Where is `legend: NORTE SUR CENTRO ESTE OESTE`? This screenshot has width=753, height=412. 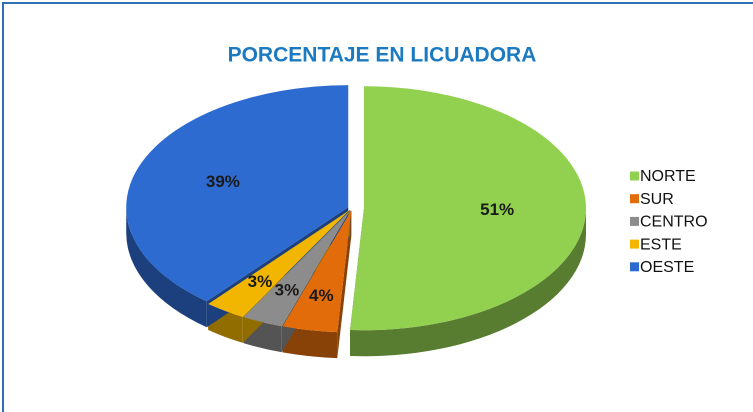 legend: NORTE SUR CENTRO ESTE OESTE is located at coordinates (669, 222).